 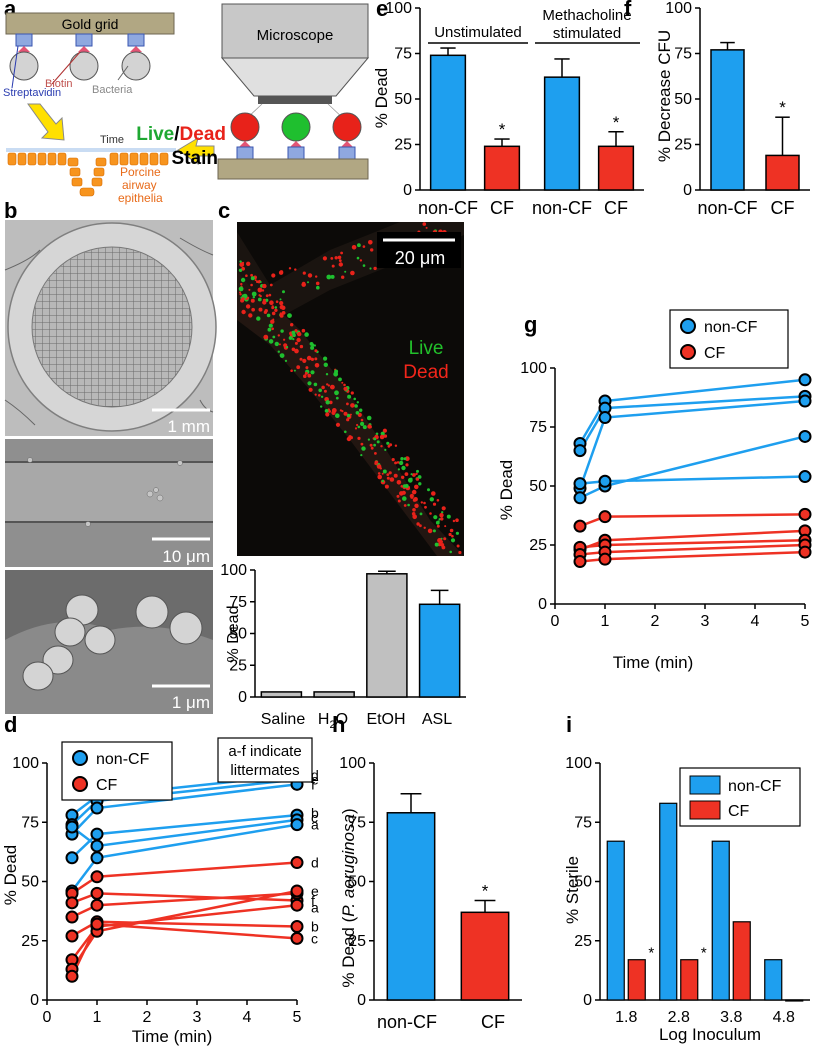 What do you see at coordinates (407, 1022) in the screenshot?
I see `h-xlabel-0: non-CF` at bounding box center [407, 1022].